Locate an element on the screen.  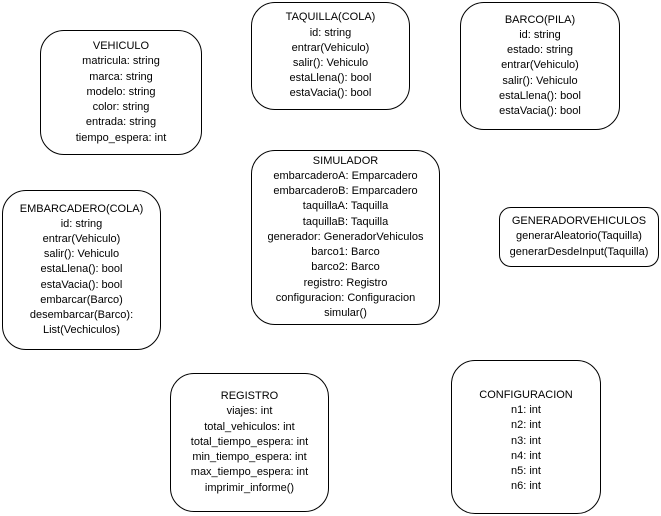
member: generador: GeneradorVehiculos is located at coordinates (345, 236).